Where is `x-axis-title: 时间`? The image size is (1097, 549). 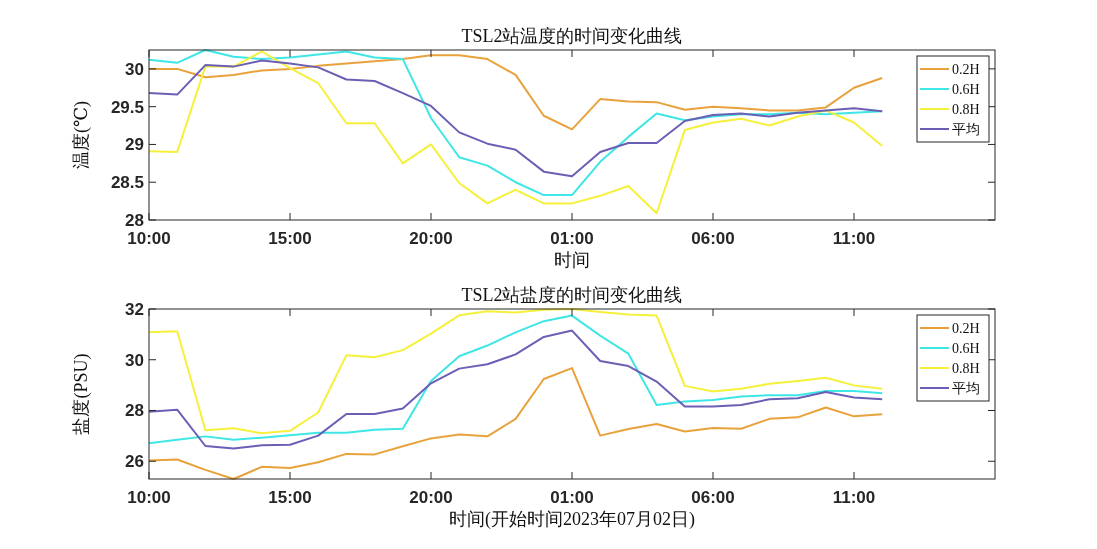
x-axis-title: 时间 is located at coordinates (572, 260).